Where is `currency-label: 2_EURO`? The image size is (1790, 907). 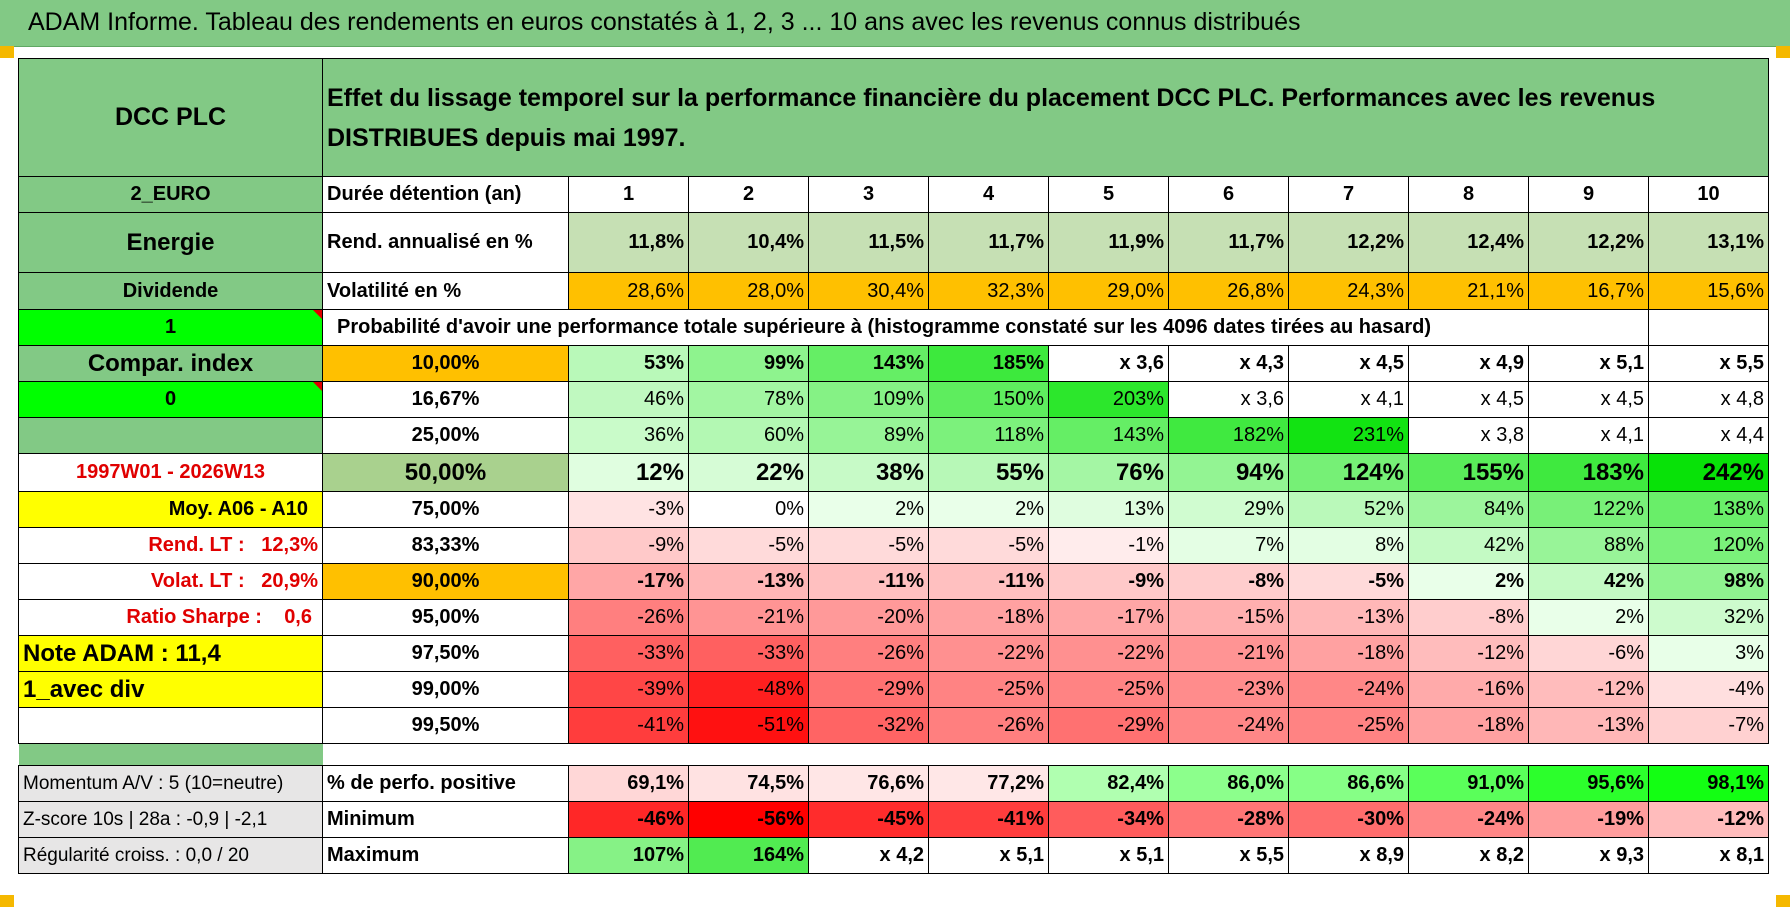 currency-label: 2_EURO is located at coordinates (170, 194).